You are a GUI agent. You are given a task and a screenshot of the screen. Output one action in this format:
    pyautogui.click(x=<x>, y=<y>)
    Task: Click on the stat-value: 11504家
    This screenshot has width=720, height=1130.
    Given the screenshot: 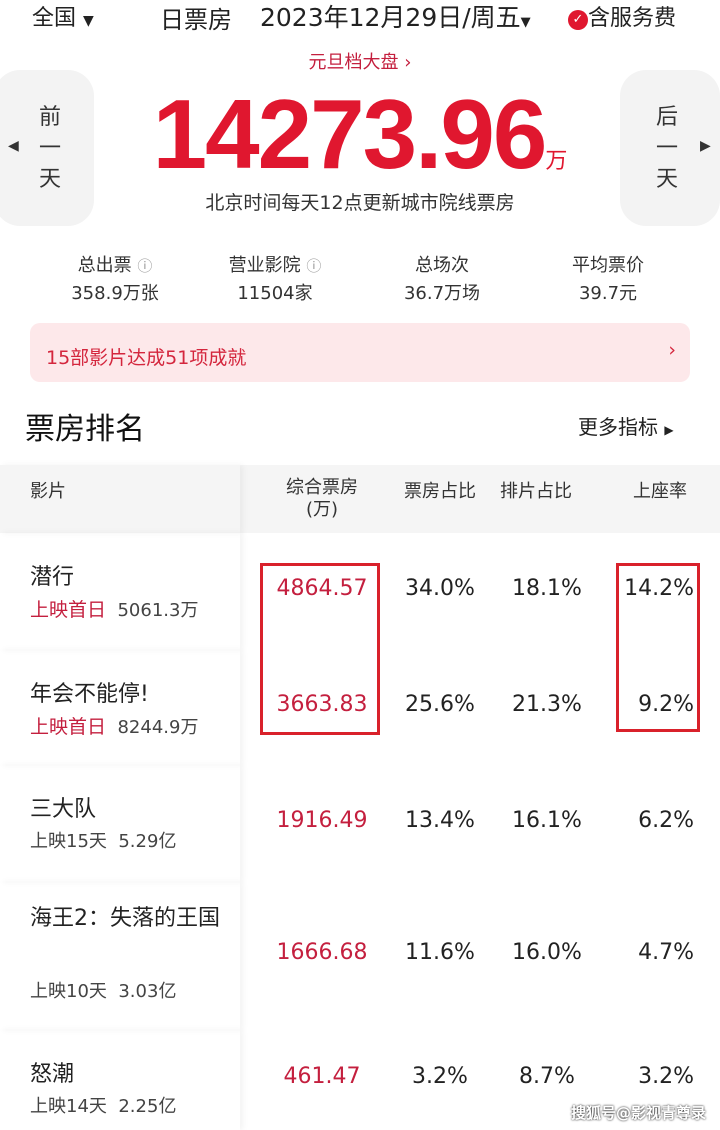 What is the action you would take?
    pyautogui.click(x=275, y=293)
    